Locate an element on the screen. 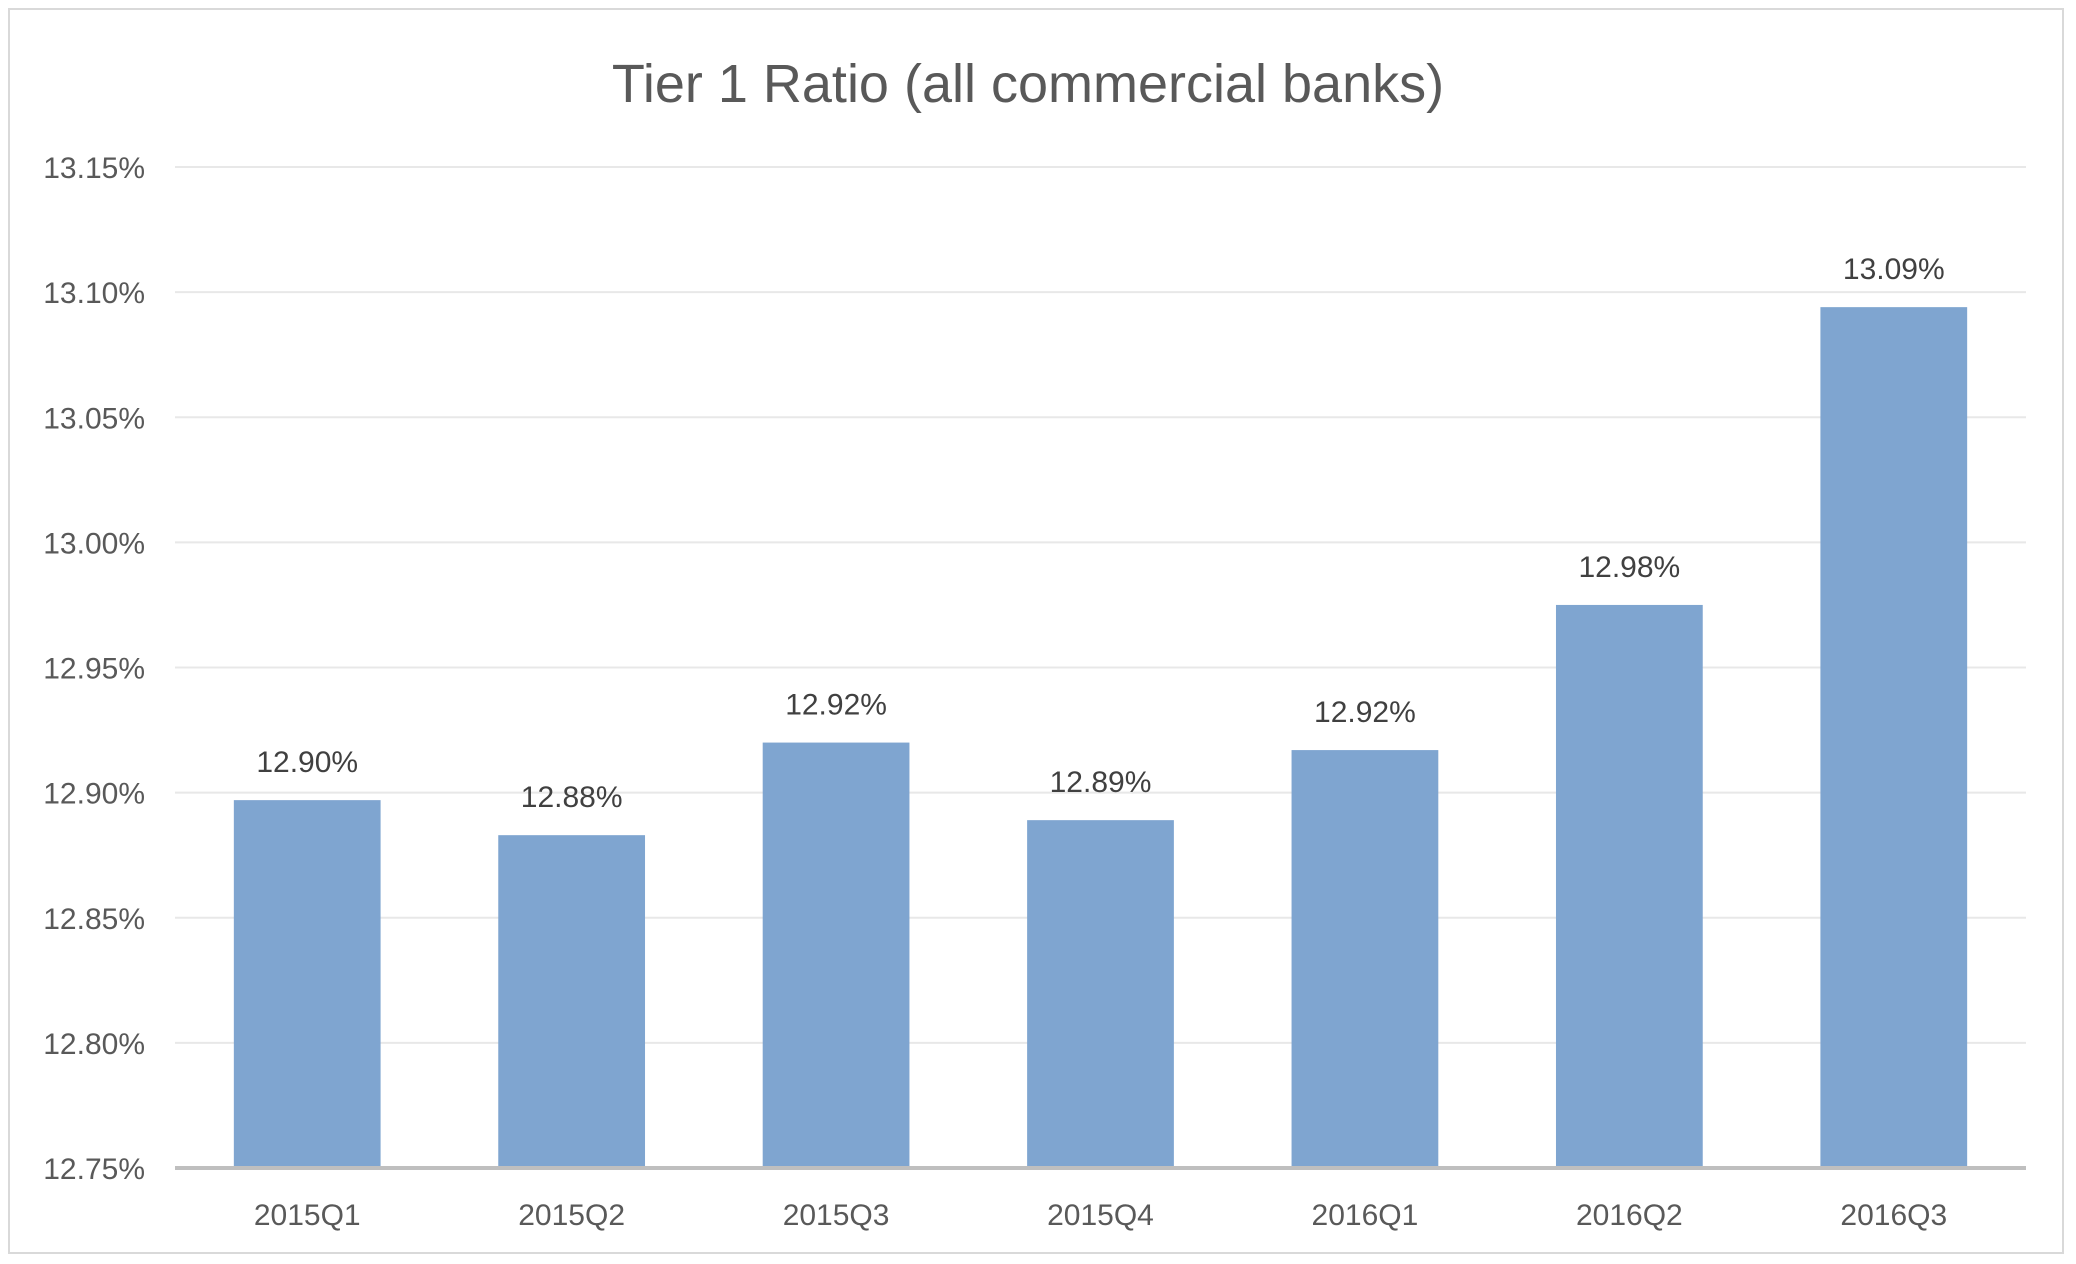 This screenshot has width=2076, height=1264. data-label-2015Q2: 12.88% is located at coordinates (572, 797).